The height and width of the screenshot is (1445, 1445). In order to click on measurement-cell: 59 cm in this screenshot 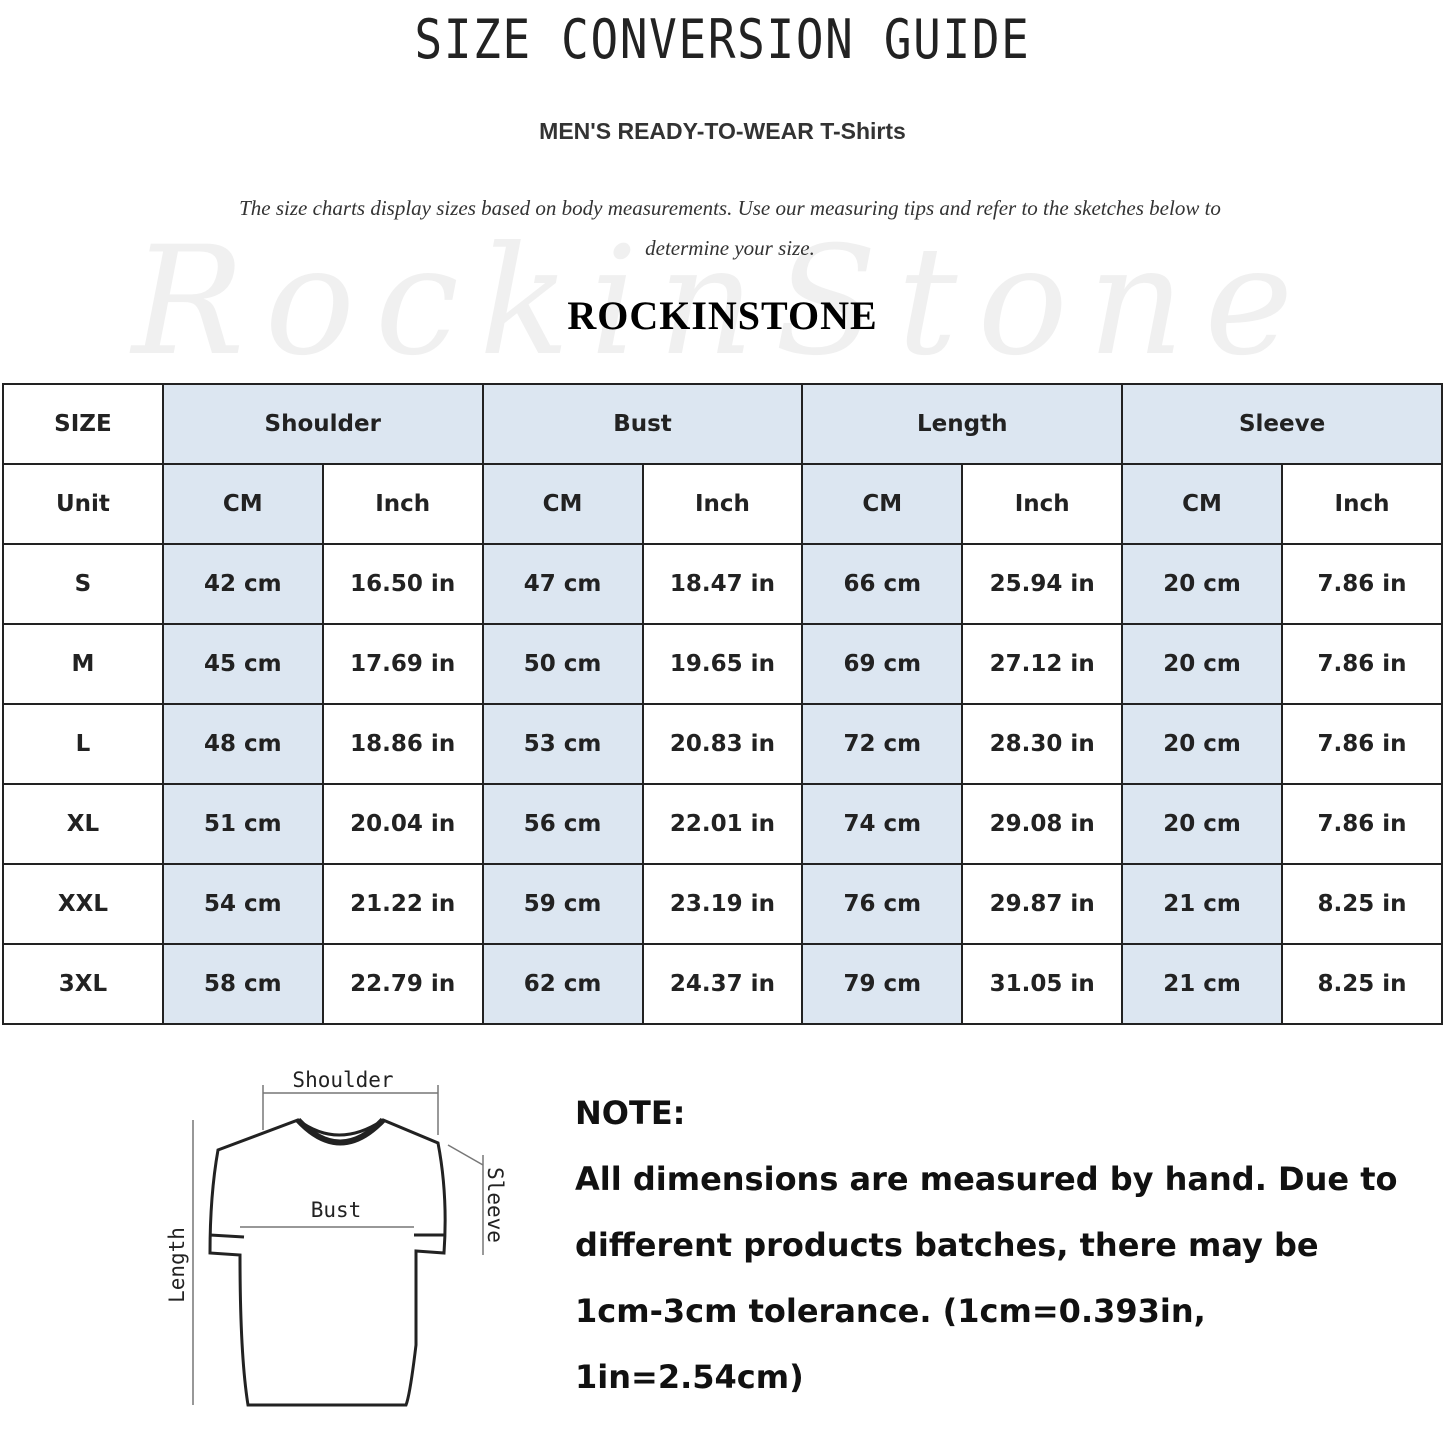, I will do `click(562, 904)`.